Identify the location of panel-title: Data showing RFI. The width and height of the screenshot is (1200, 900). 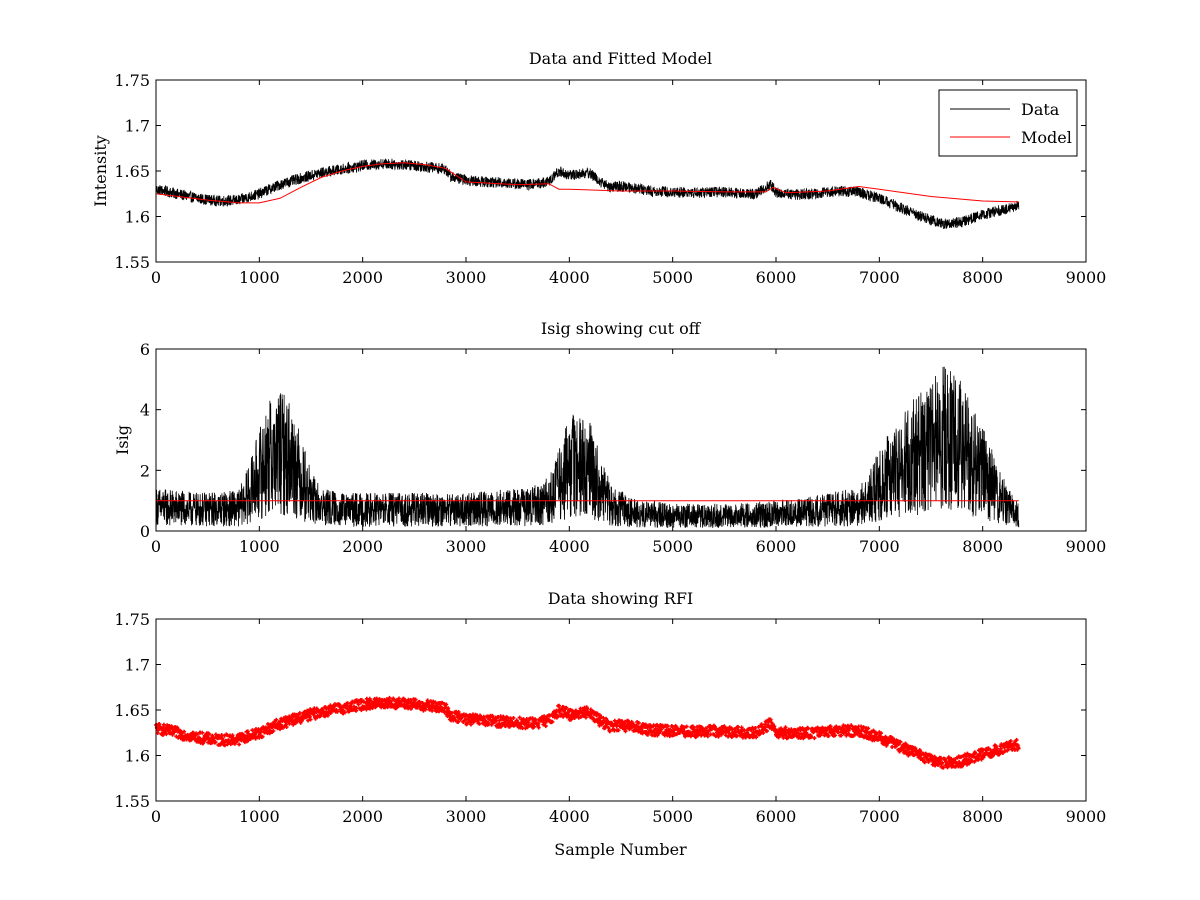
(620, 598).